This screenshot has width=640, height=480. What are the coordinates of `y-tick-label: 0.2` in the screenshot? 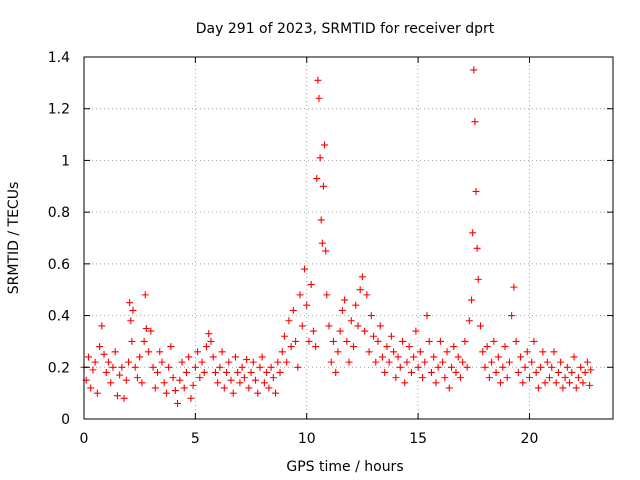 It's located at (59, 368).